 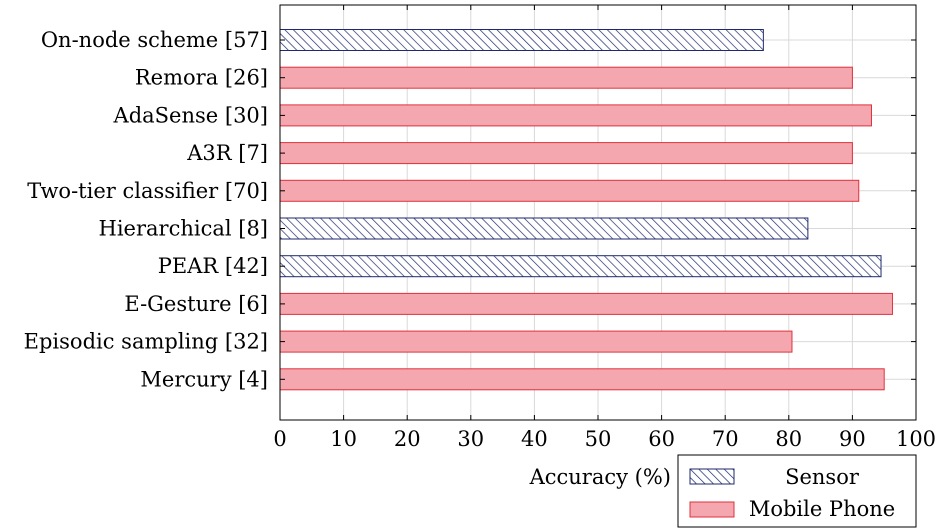 What do you see at coordinates (712, 476) in the screenshot?
I see `legend-swatch-sensor` at bounding box center [712, 476].